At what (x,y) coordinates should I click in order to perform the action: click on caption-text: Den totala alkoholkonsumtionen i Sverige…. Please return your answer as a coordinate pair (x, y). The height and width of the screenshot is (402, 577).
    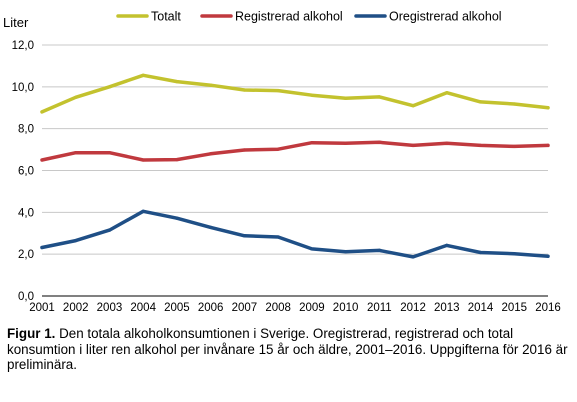
    Looking at the image, I should click on (287, 349).